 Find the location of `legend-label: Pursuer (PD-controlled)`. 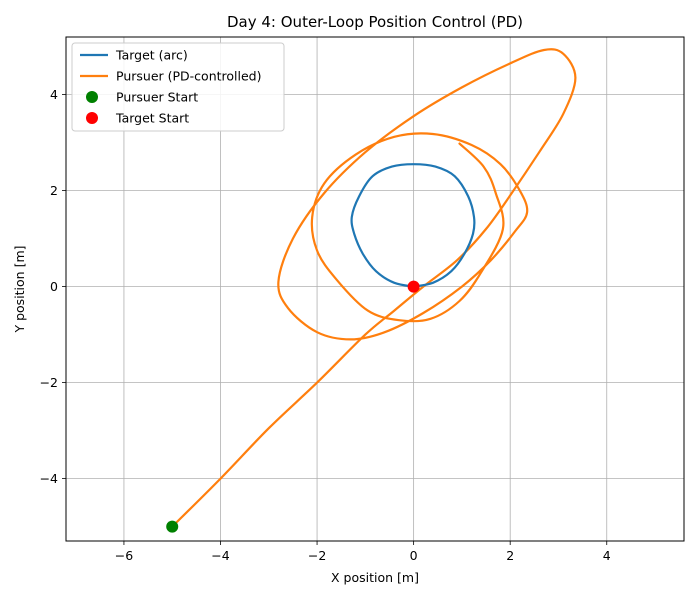

legend-label: Pursuer (PD-controlled) is located at coordinates (188, 76).